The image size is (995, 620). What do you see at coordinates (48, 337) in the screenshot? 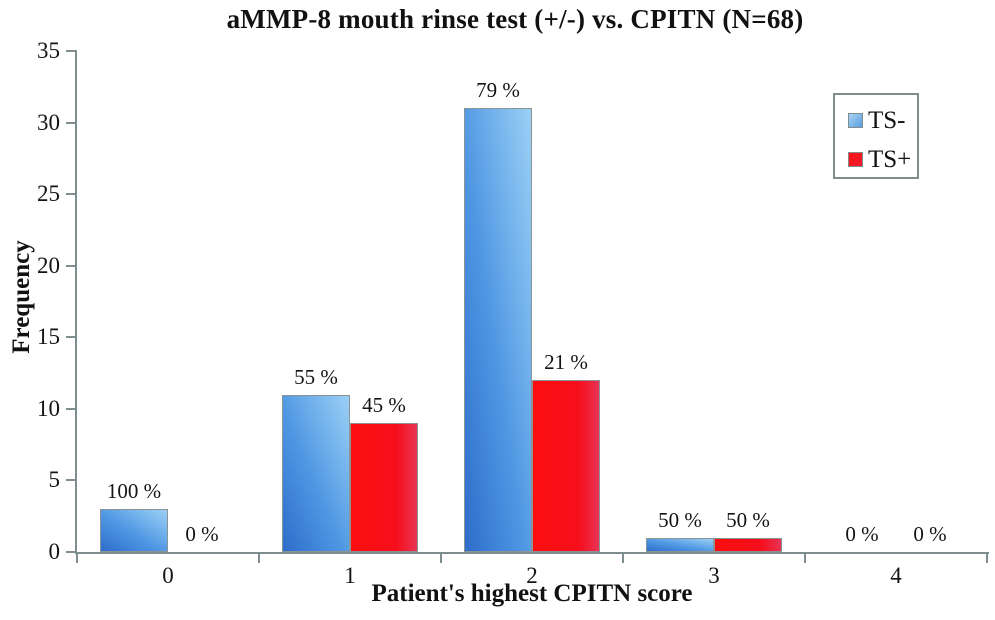
I see `y-tick-label: 15` at bounding box center [48, 337].